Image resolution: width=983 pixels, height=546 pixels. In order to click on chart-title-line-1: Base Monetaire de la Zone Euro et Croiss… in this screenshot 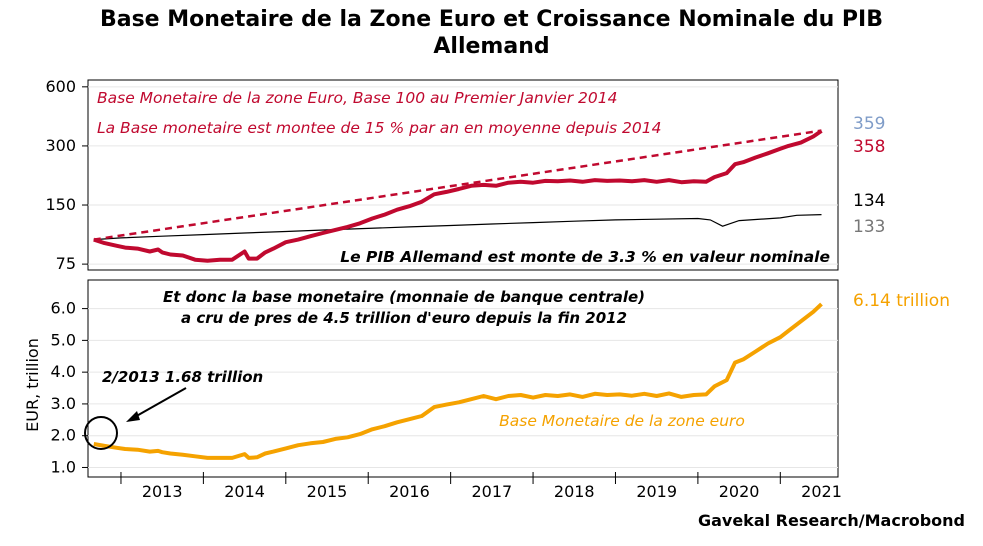, I will do `click(491, 19)`.